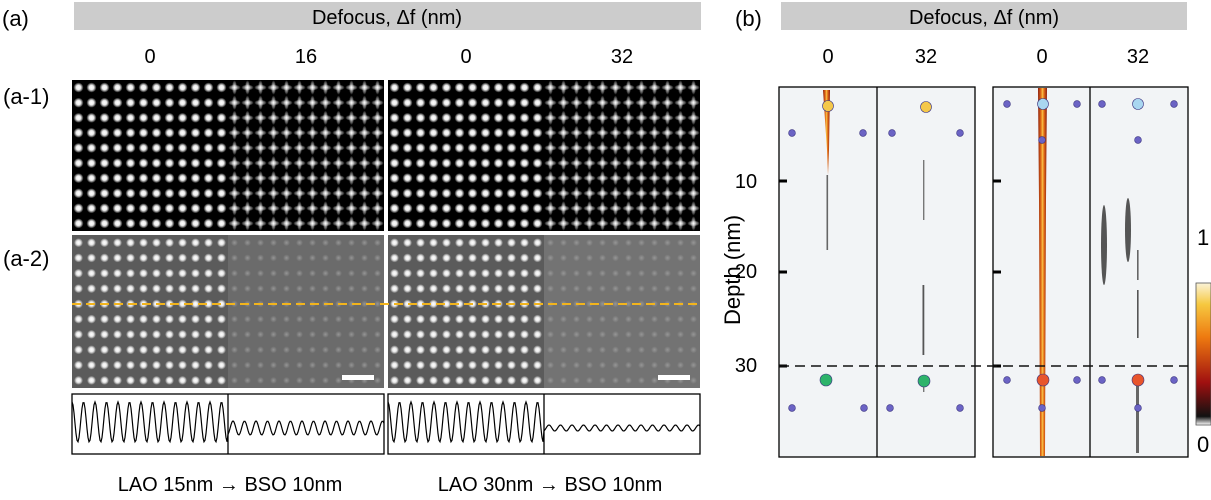 This screenshot has height=500, width=1211. I want to click on image-a1-right, so click(544, 155).